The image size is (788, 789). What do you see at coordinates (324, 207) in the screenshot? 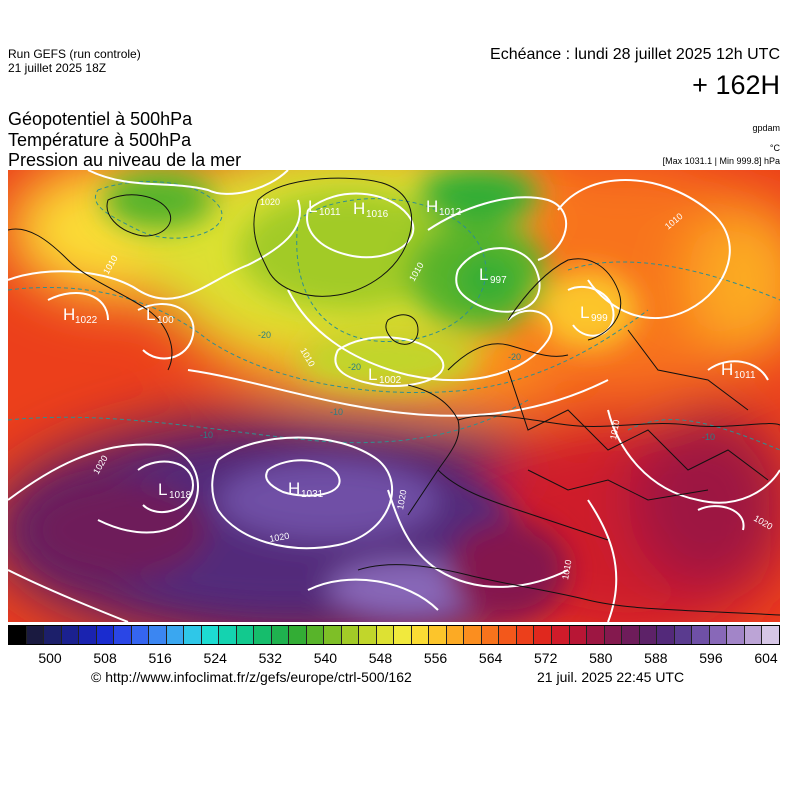
I see `pressure-center: L 1011` at bounding box center [324, 207].